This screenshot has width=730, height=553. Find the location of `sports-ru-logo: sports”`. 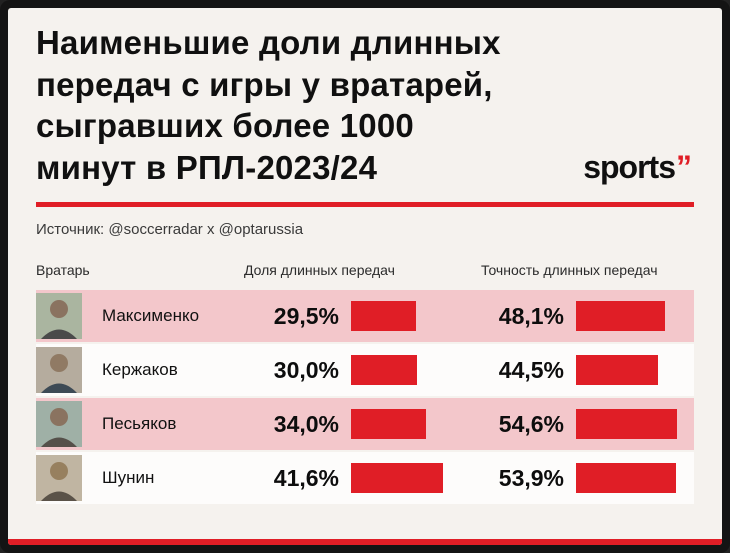

sports-ru-logo: sports” is located at coordinates (637, 167).